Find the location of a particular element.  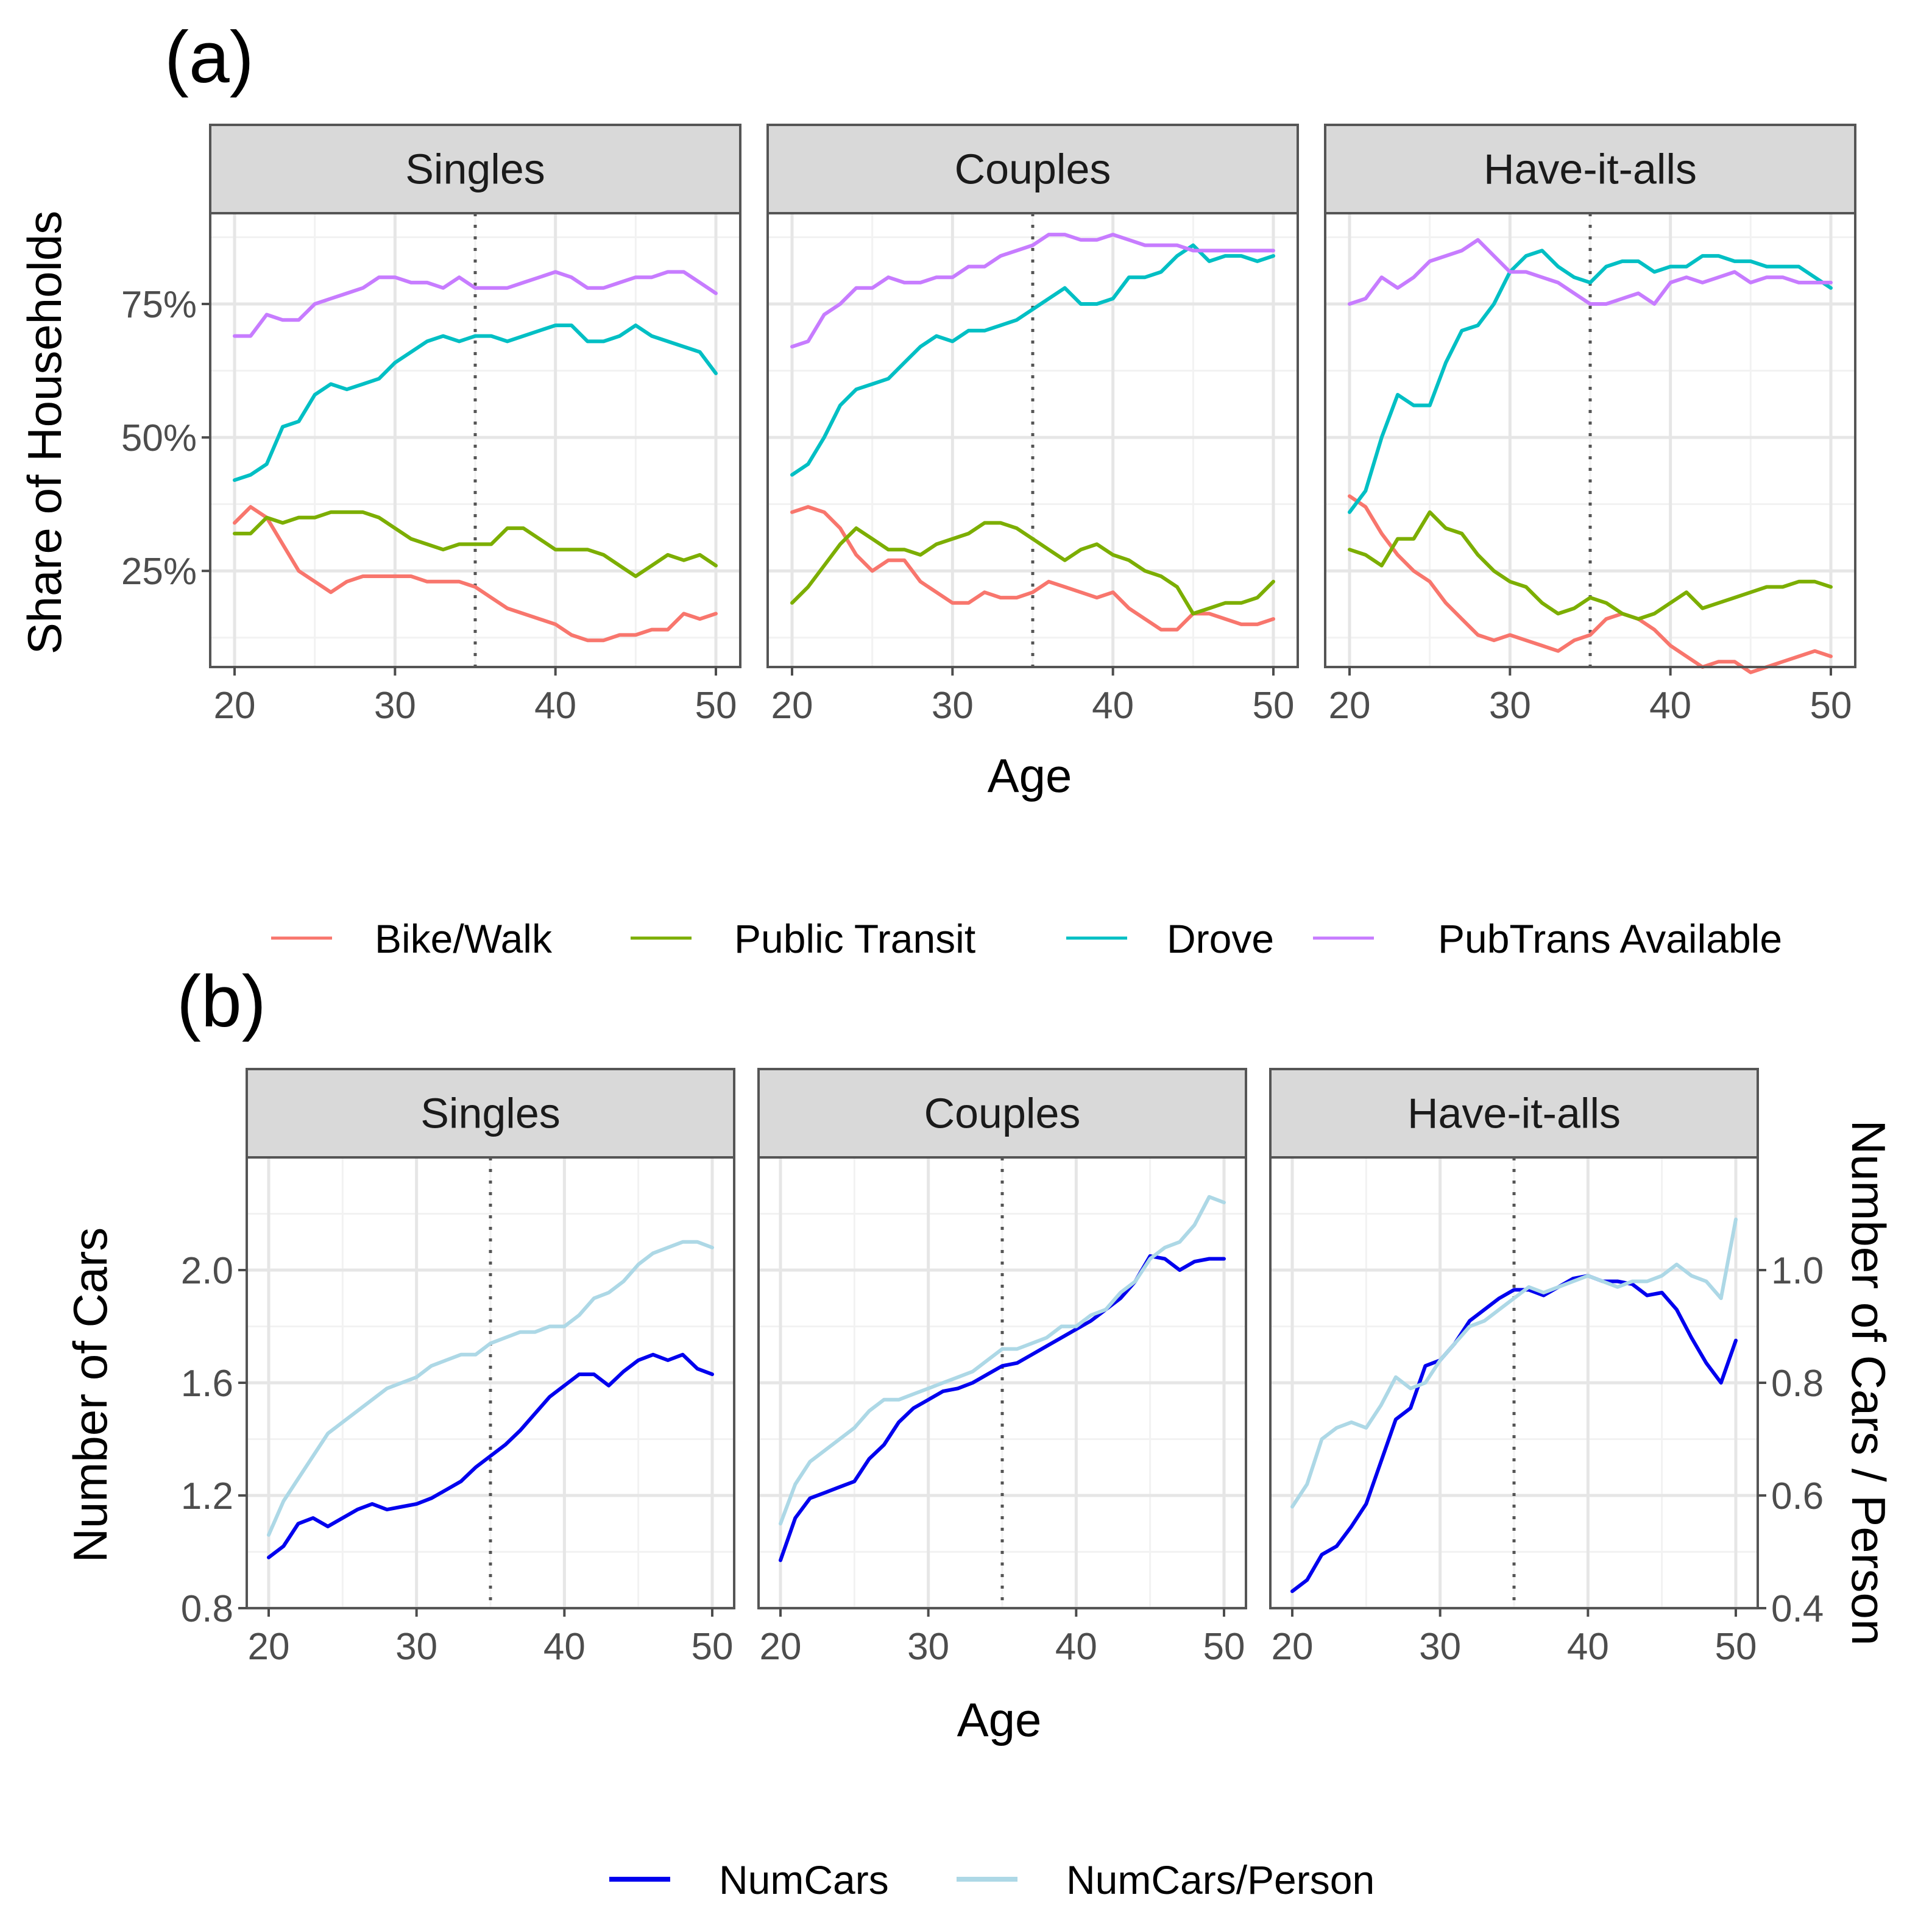

panel-border-have-it-alls is located at coordinates (1590, 440).